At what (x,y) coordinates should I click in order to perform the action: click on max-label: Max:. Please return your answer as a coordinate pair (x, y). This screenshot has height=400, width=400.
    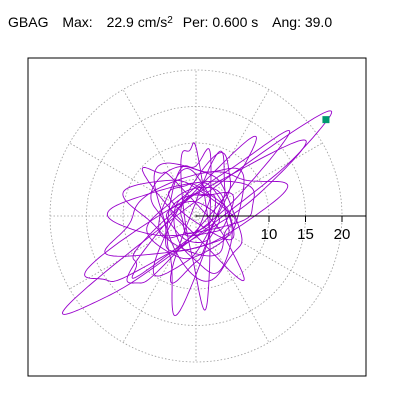
    Looking at the image, I should click on (77, 22).